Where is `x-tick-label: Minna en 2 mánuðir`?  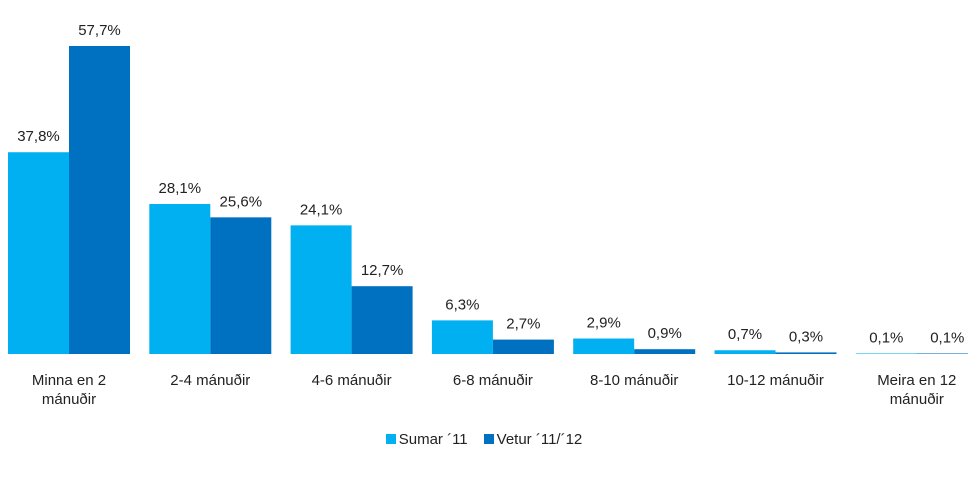 x-tick-label: Minna en 2 mánuðir is located at coordinates (69, 390).